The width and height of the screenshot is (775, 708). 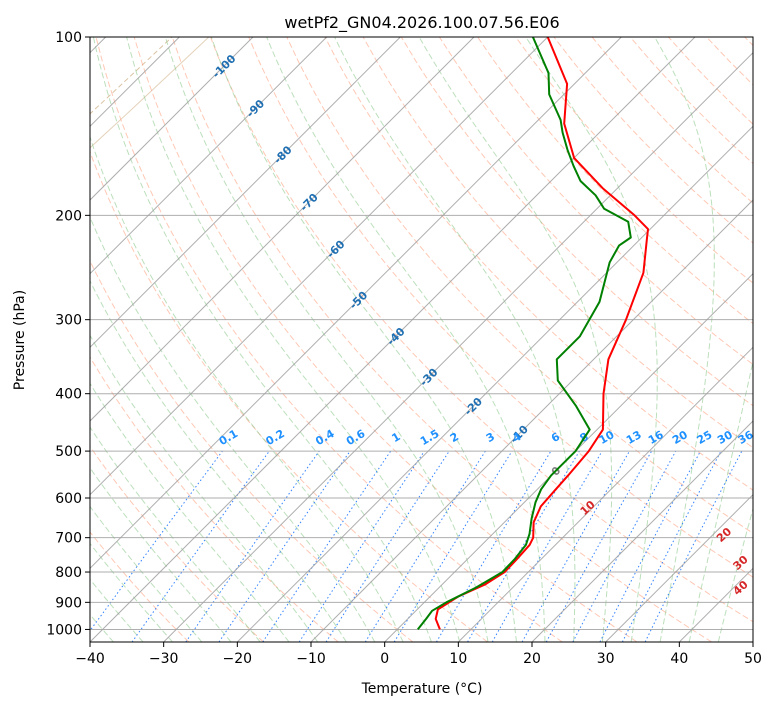 What do you see at coordinates (606, 659) in the screenshot?
I see `x-tick-label: 30` at bounding box center [606, 659].